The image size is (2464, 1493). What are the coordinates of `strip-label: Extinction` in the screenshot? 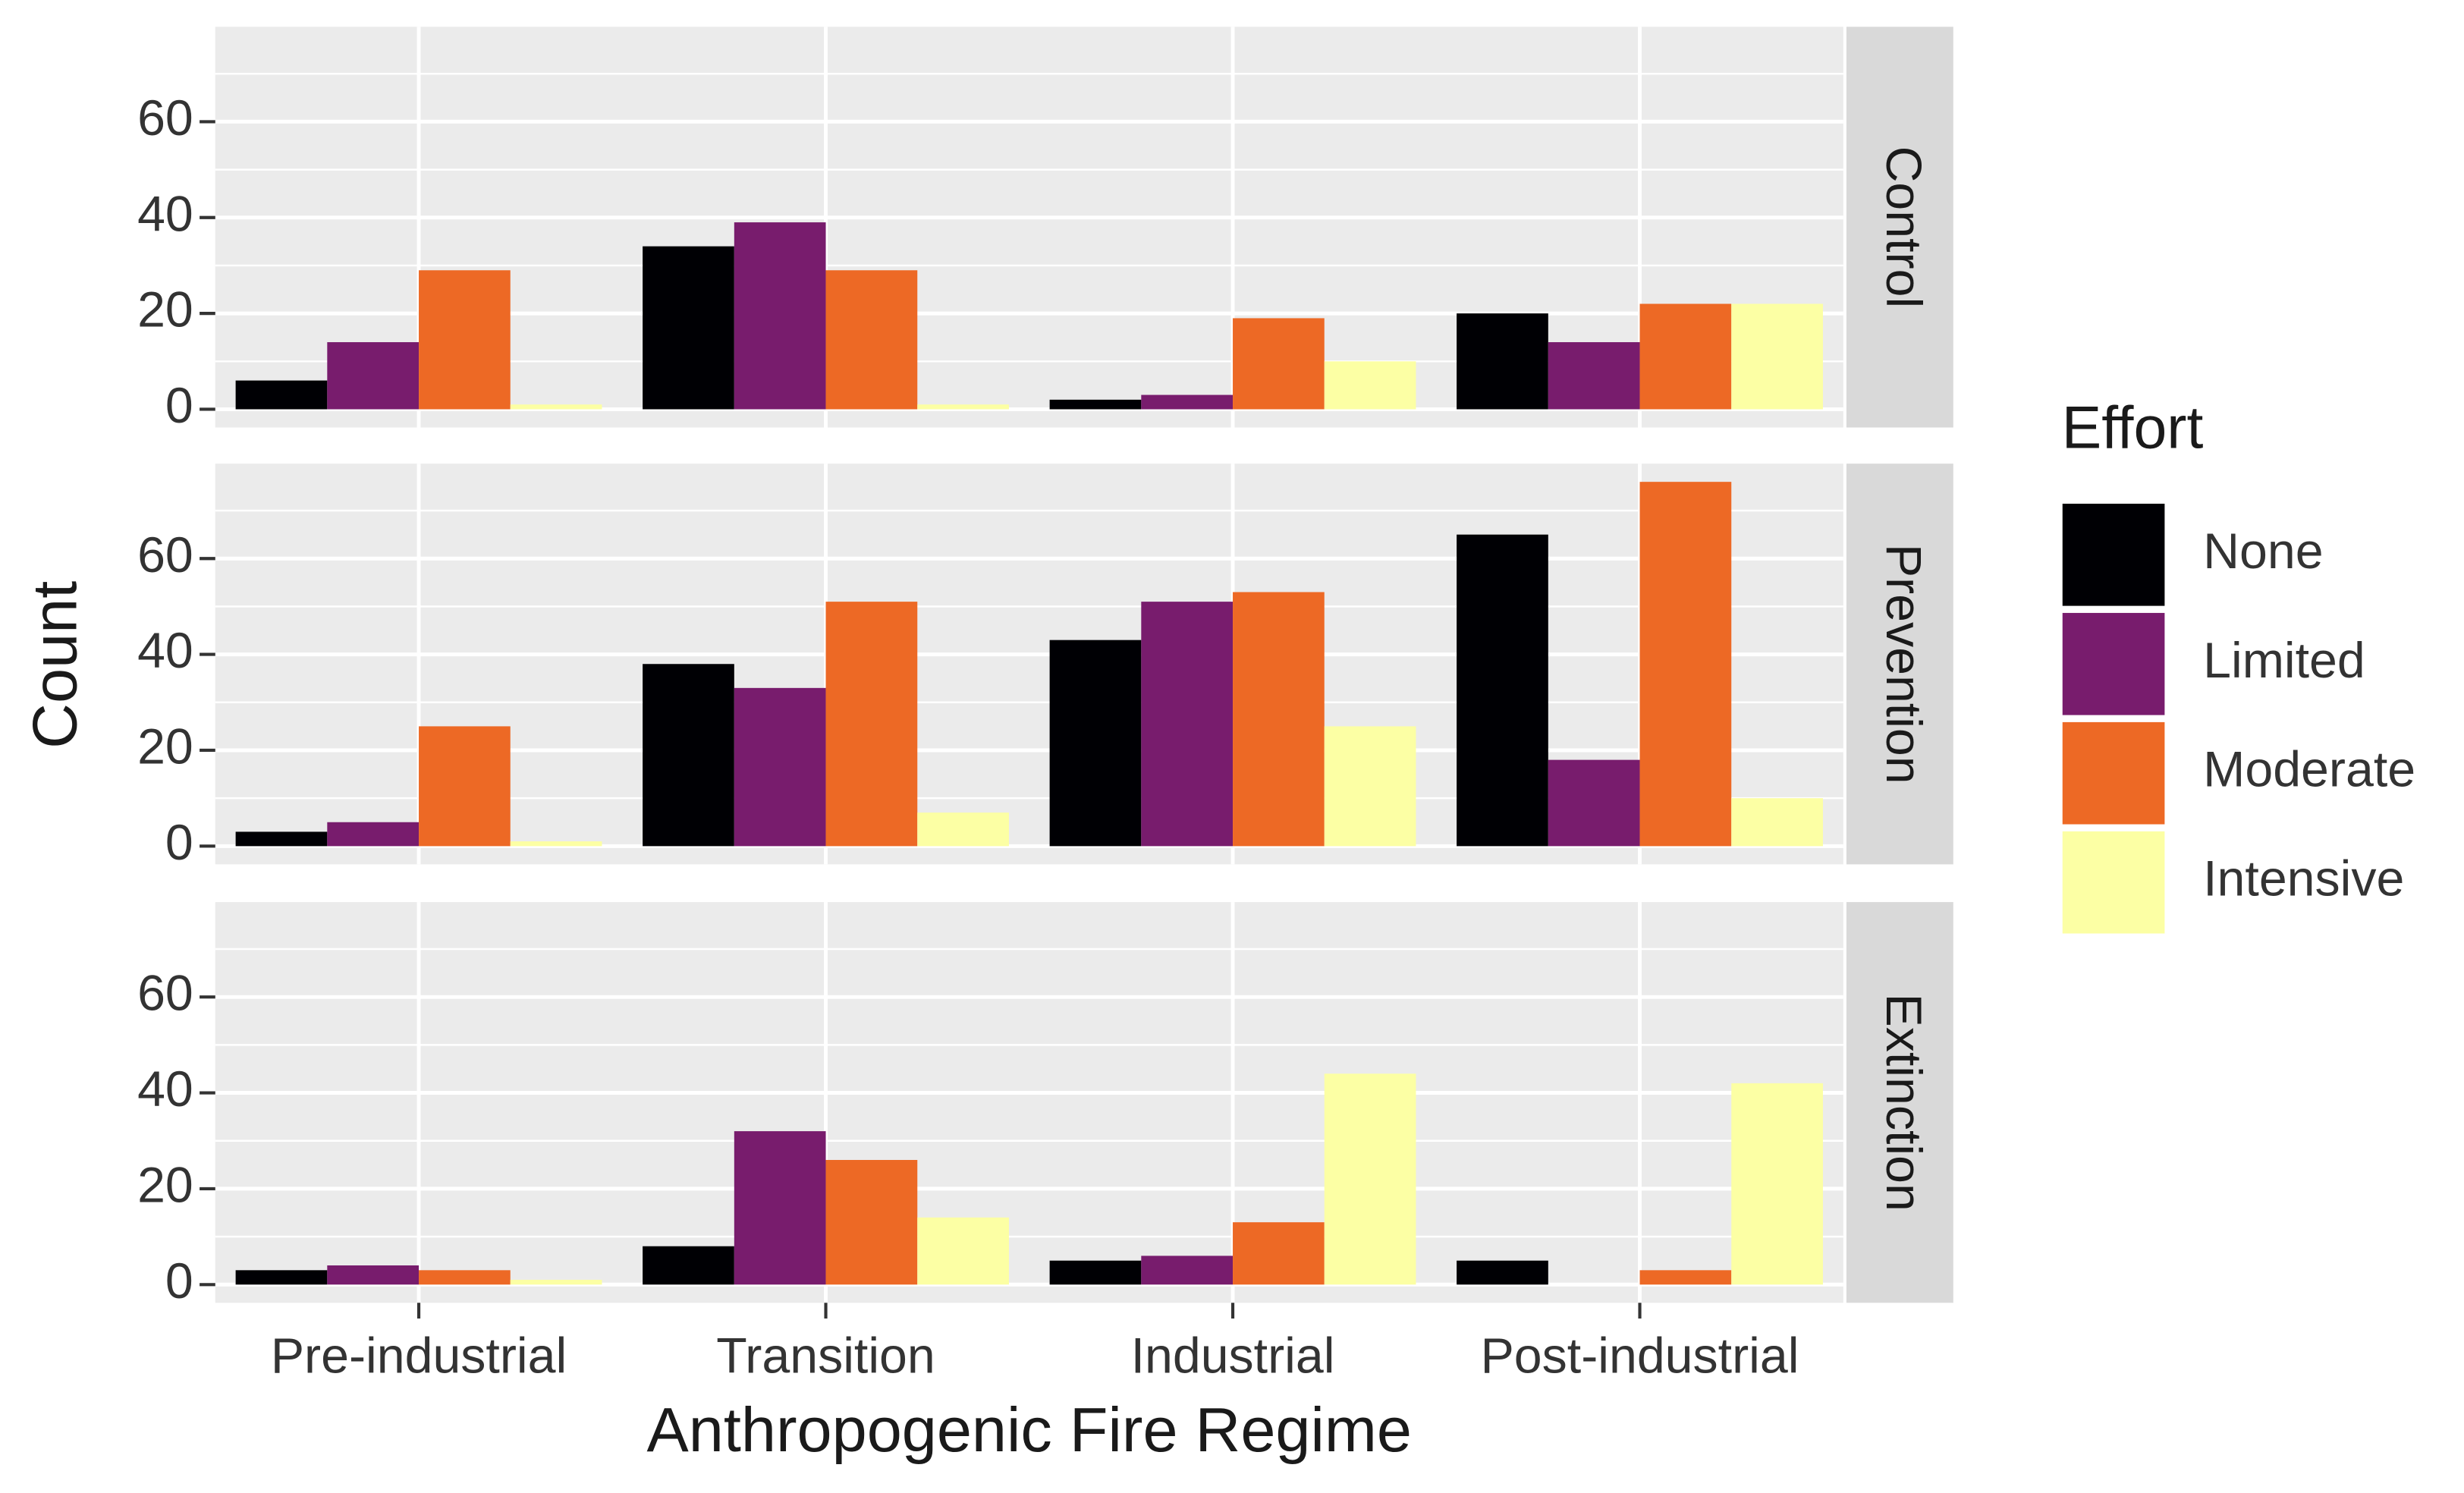 It's located at (1903, 1103).